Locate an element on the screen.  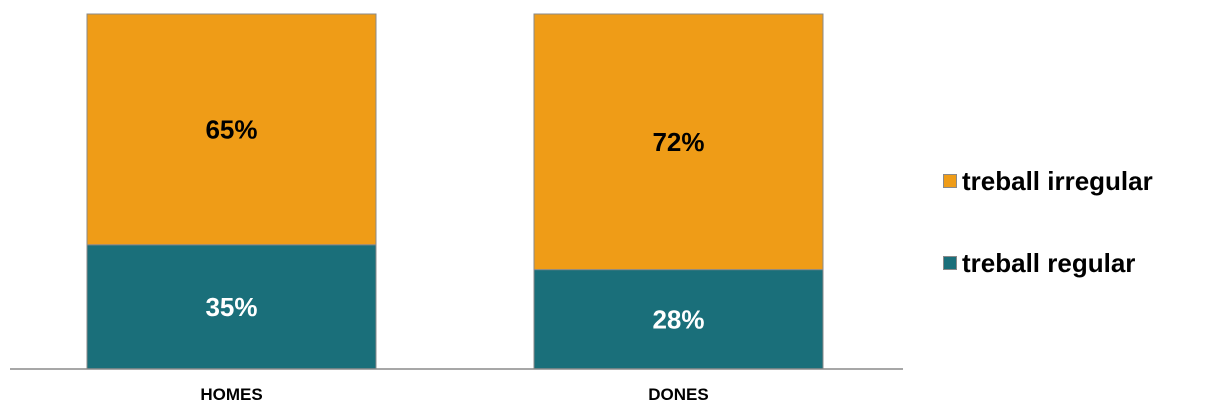
legend: treball irregular treball regular is located at coordinates (1074, 248).